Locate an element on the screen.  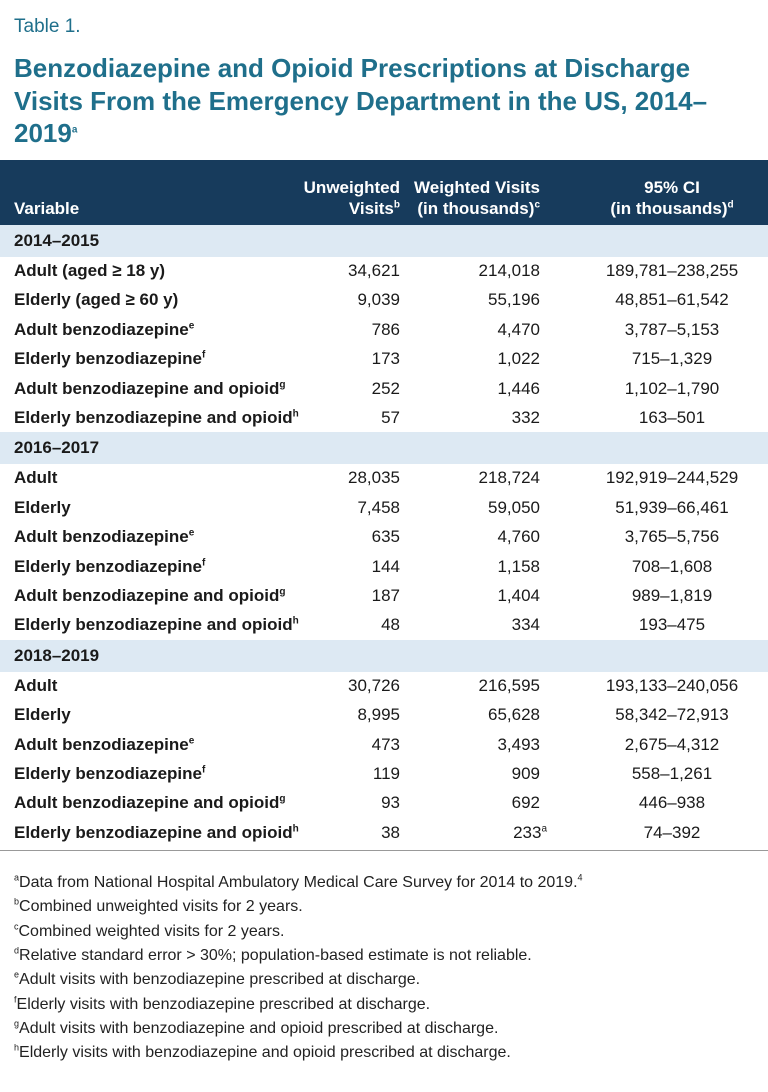
footnote: cCombined weighted visits for 2 years. is located at coordinates (149, 932).